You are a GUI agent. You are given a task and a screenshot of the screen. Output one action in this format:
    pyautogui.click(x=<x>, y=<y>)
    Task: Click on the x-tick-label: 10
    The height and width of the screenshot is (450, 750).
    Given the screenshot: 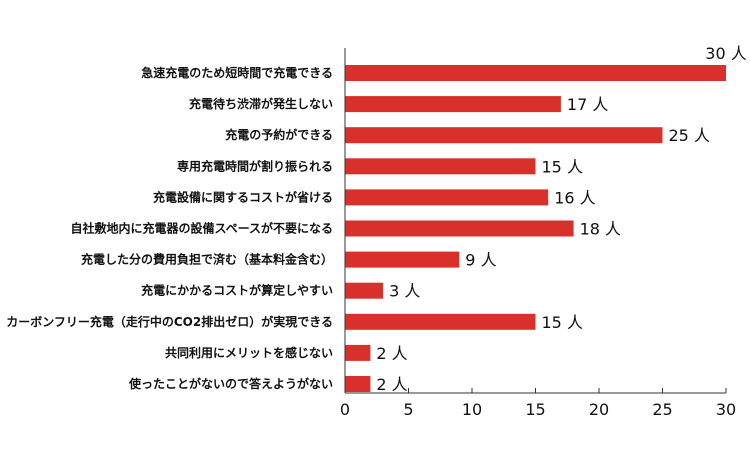 What is the action you would take?
    pyautogui.click(x=472, y=409)
    